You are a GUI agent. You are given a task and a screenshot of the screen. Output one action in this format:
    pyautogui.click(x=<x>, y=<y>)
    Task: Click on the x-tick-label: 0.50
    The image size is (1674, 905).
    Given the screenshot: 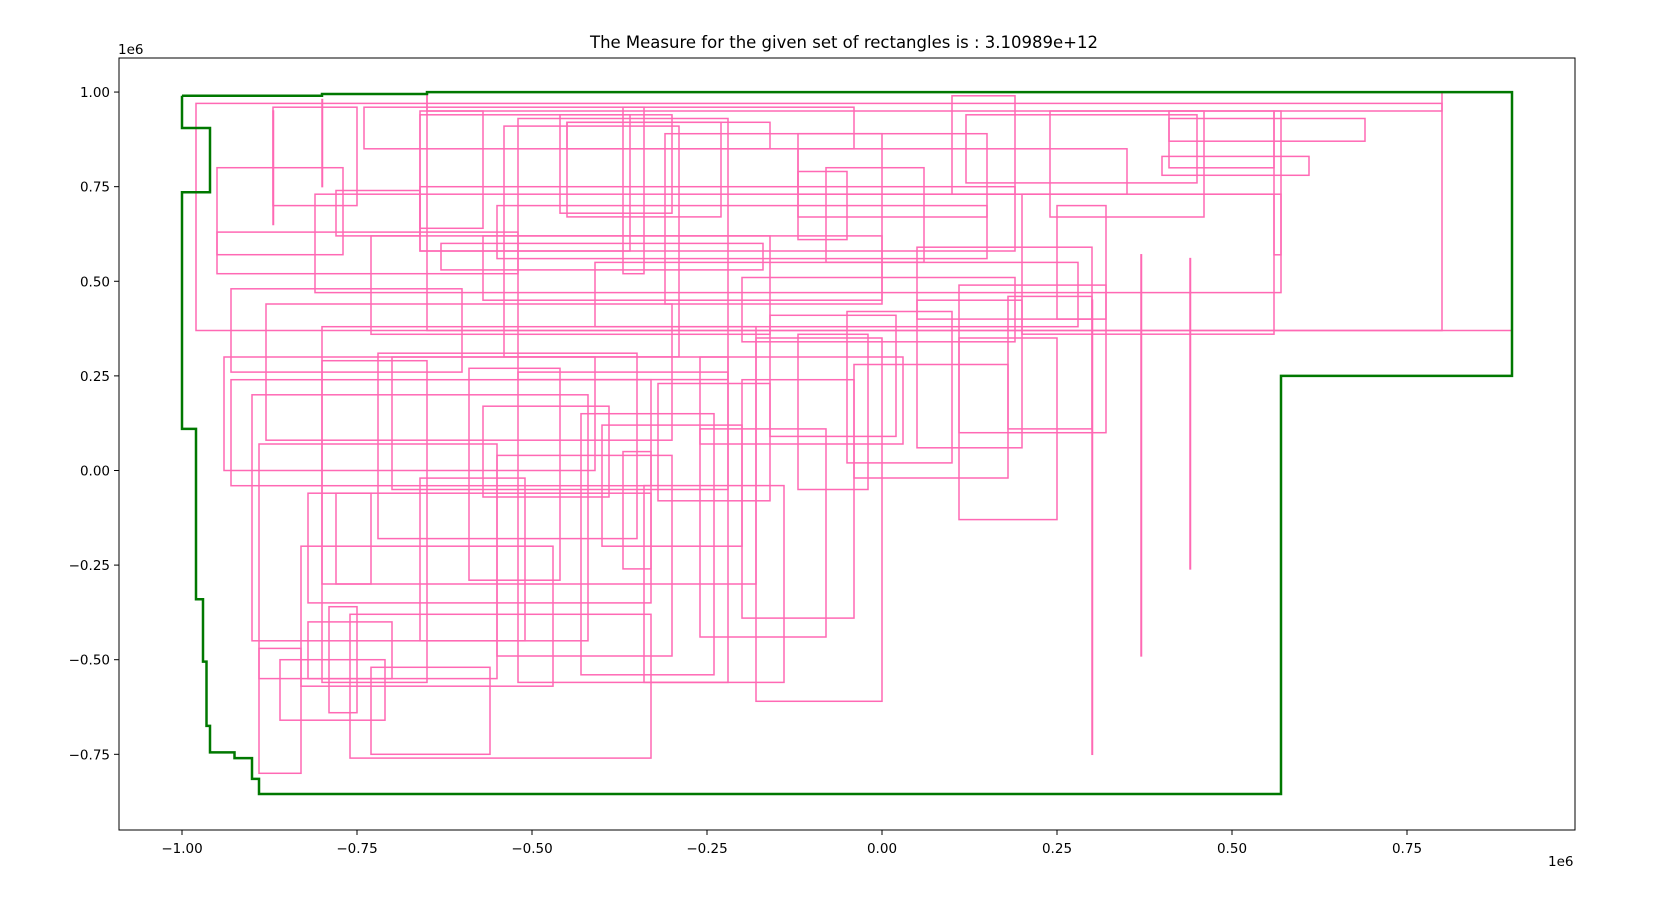 What is the action you would take?
    pyautogui.click(x=1232, y=849)
    